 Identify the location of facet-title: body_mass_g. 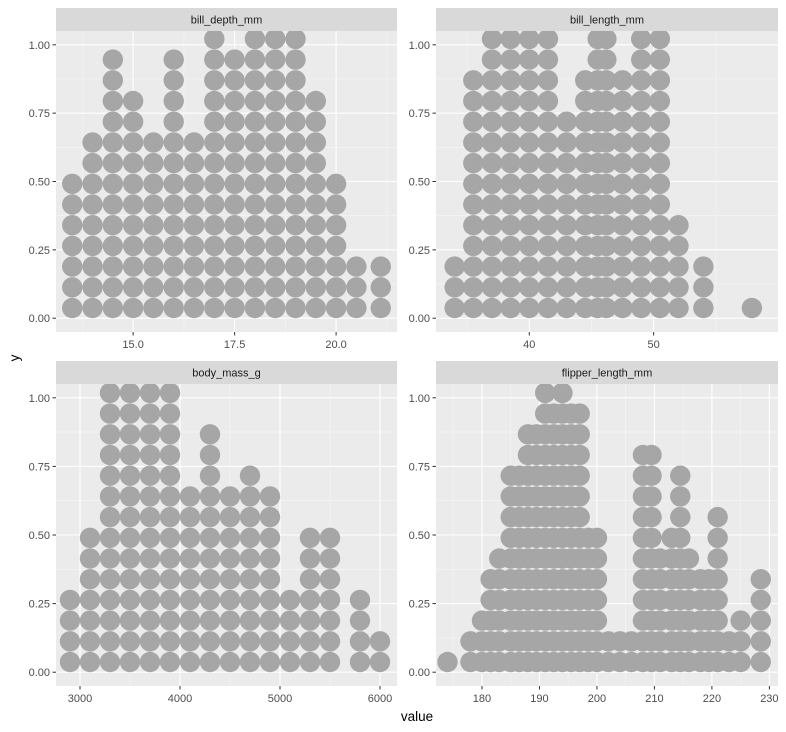
(226, 374).